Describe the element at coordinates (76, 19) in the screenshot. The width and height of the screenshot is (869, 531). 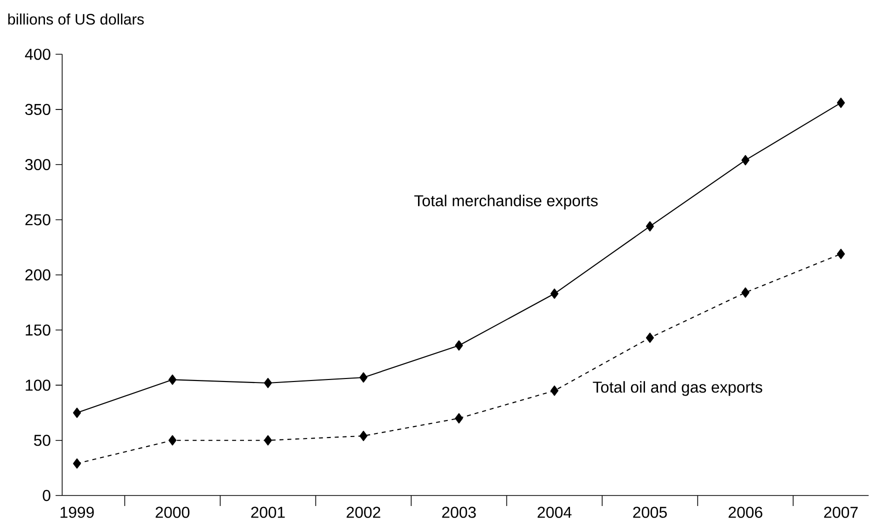
I see `y-axis-title: billions of US dollars` at that location.